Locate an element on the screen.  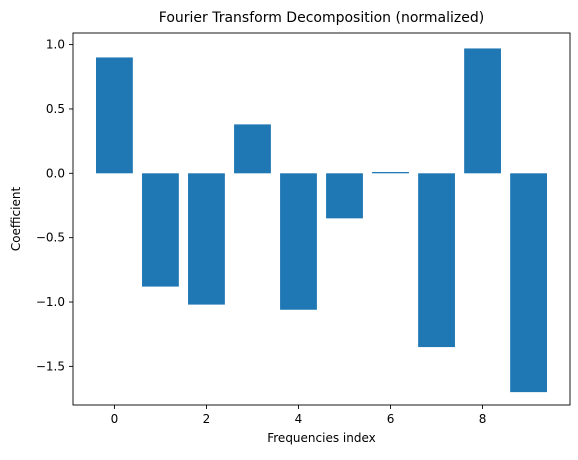
y-tick-label: 0.0 is located at coordinates (55, 173).